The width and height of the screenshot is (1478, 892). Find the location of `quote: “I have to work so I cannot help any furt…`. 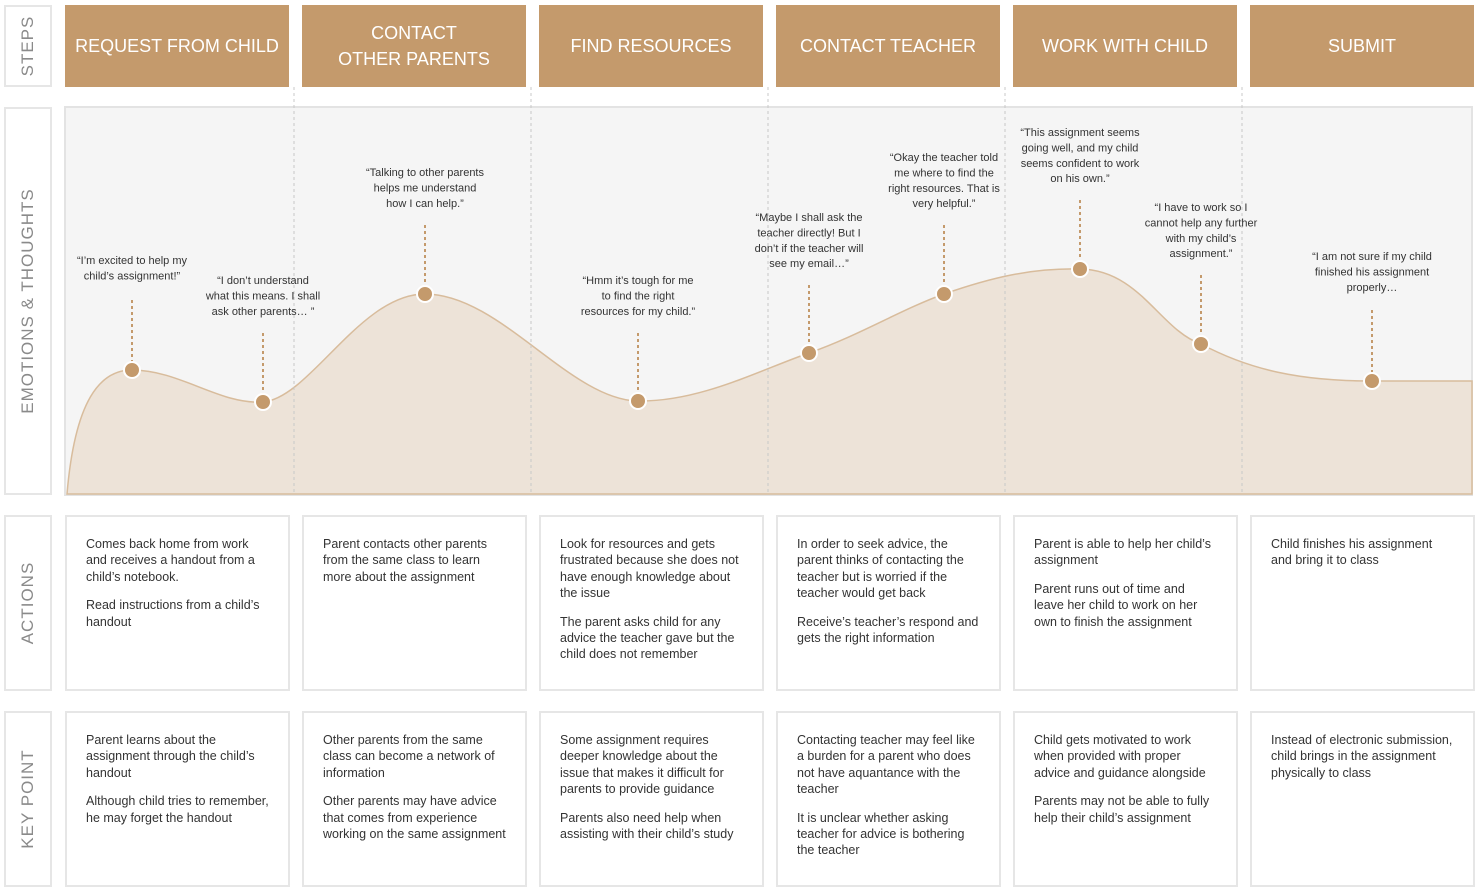

quote: “I have to work so I cannot help any furt… is located at coordinates (1201, 231).